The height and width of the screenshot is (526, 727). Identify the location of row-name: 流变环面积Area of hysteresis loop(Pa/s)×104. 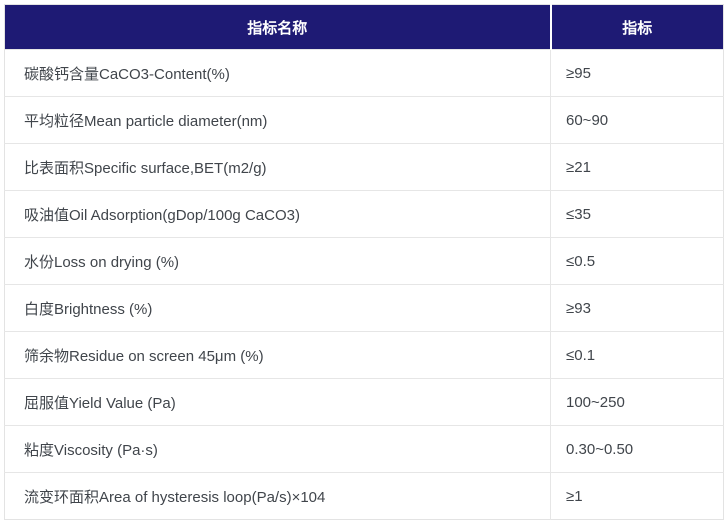
(277, 496).